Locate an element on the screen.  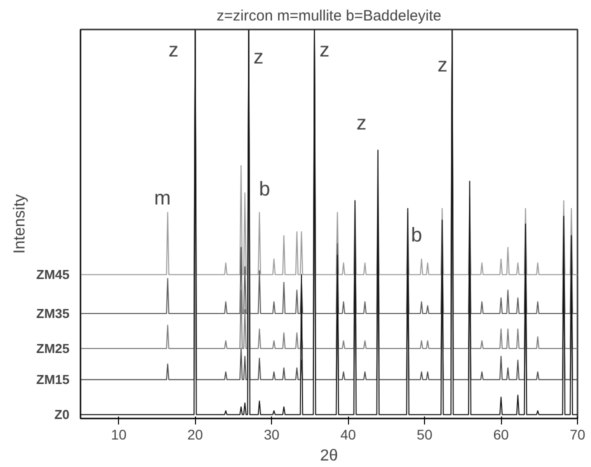
series-label: ZM15 is located at coordinates (53, 380).